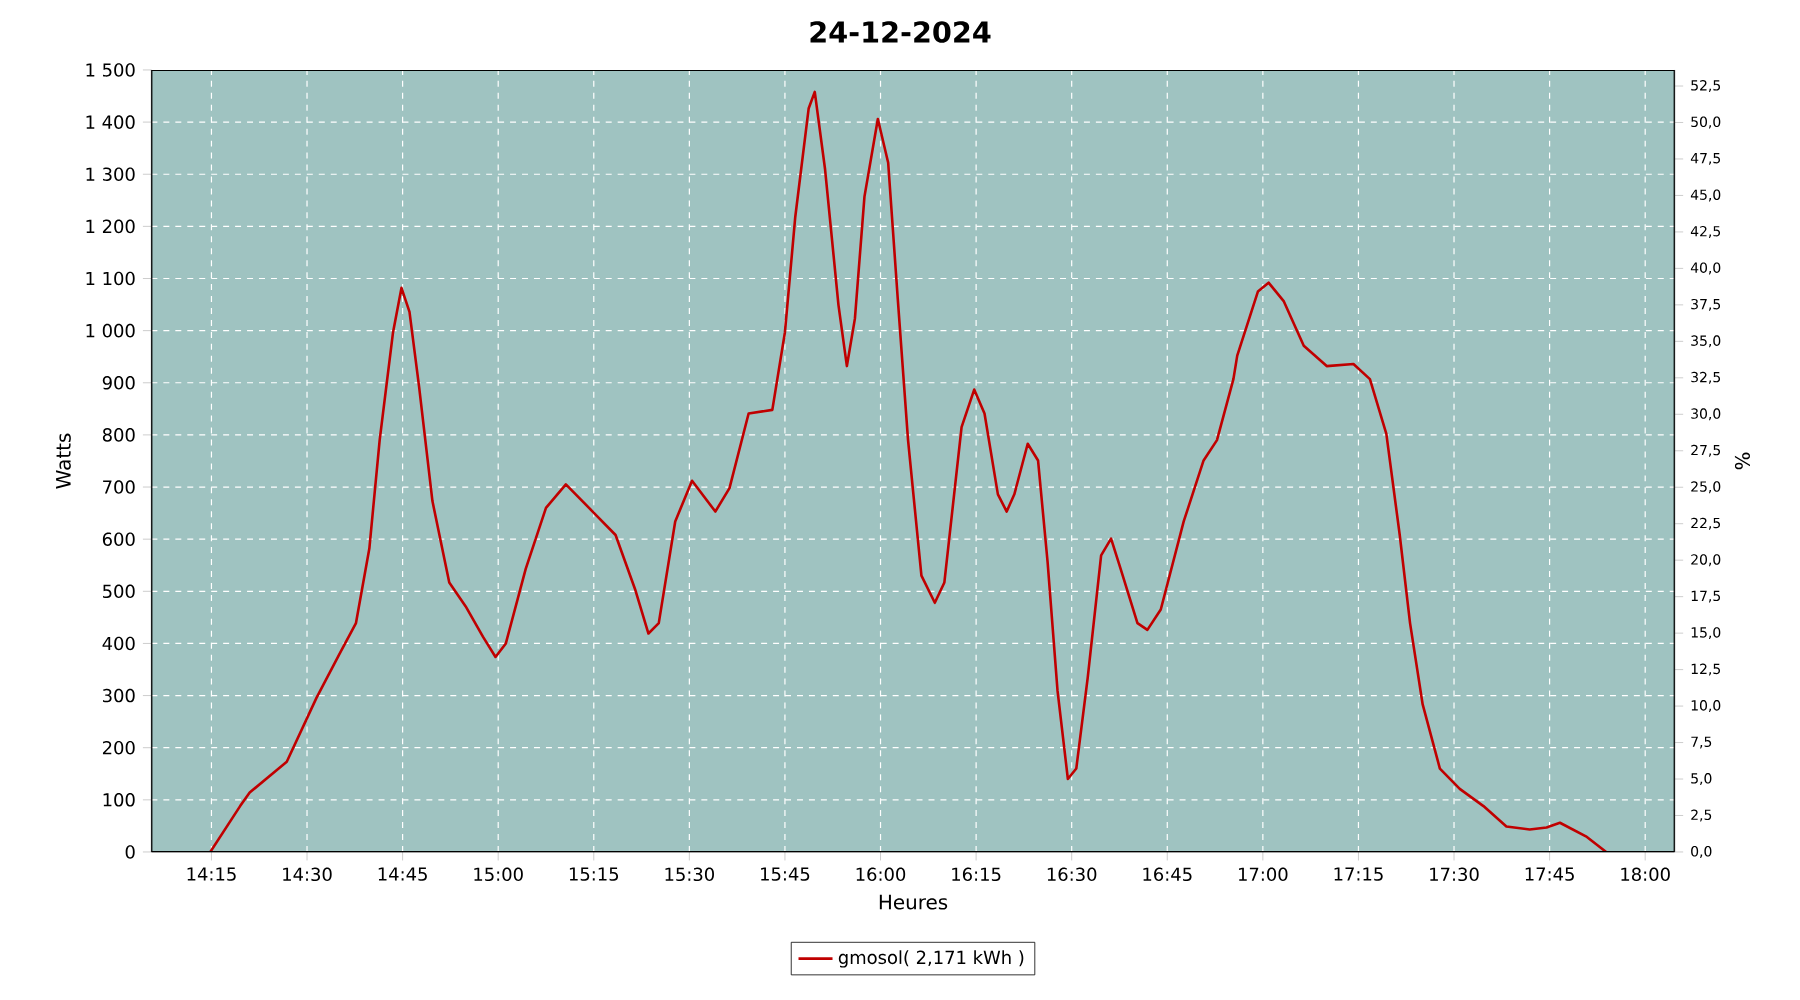 This screenshot has width=1800, height=1000. Describe the element at coordinates (1072, 874) in the screenshot. I see `x-tick-label: 16:30` at that location.